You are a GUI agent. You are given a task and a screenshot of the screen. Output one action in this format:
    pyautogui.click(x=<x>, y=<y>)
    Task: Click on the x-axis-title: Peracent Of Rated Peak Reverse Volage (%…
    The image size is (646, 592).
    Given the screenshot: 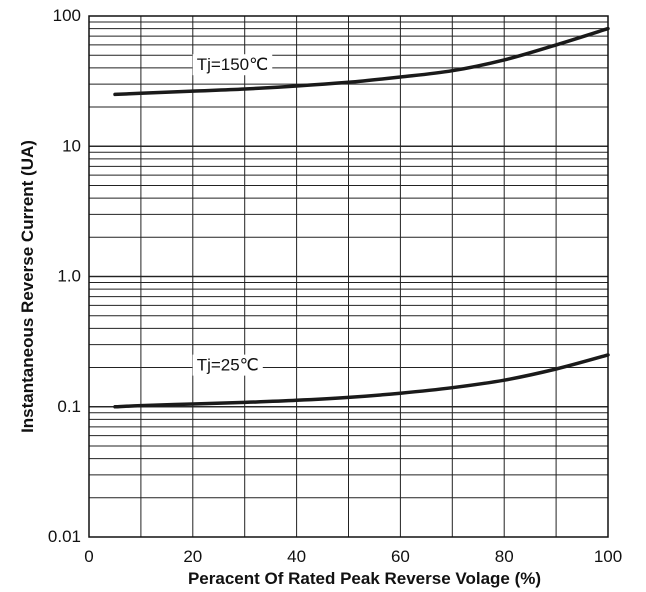 What is the action you would take?
    pyautogui.click(x=364, y=578)
    